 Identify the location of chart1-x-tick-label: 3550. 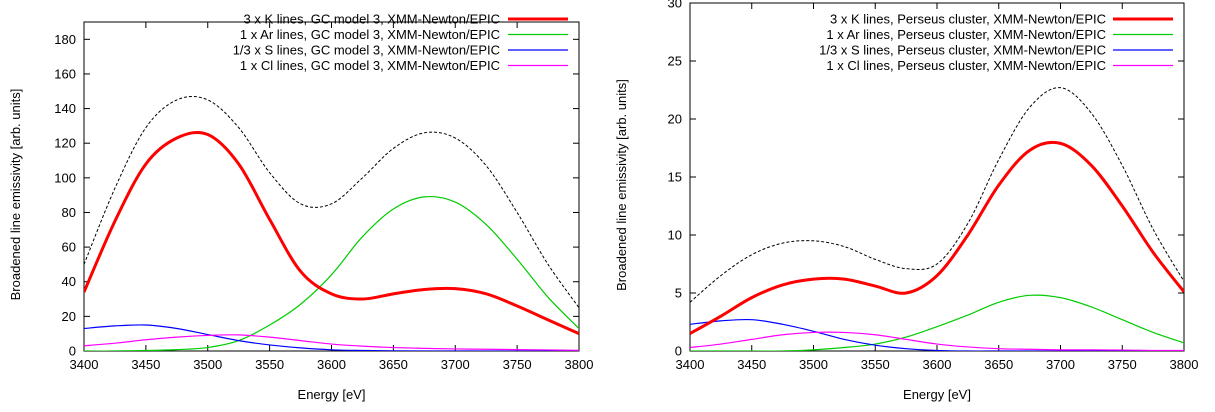
(875, 364).